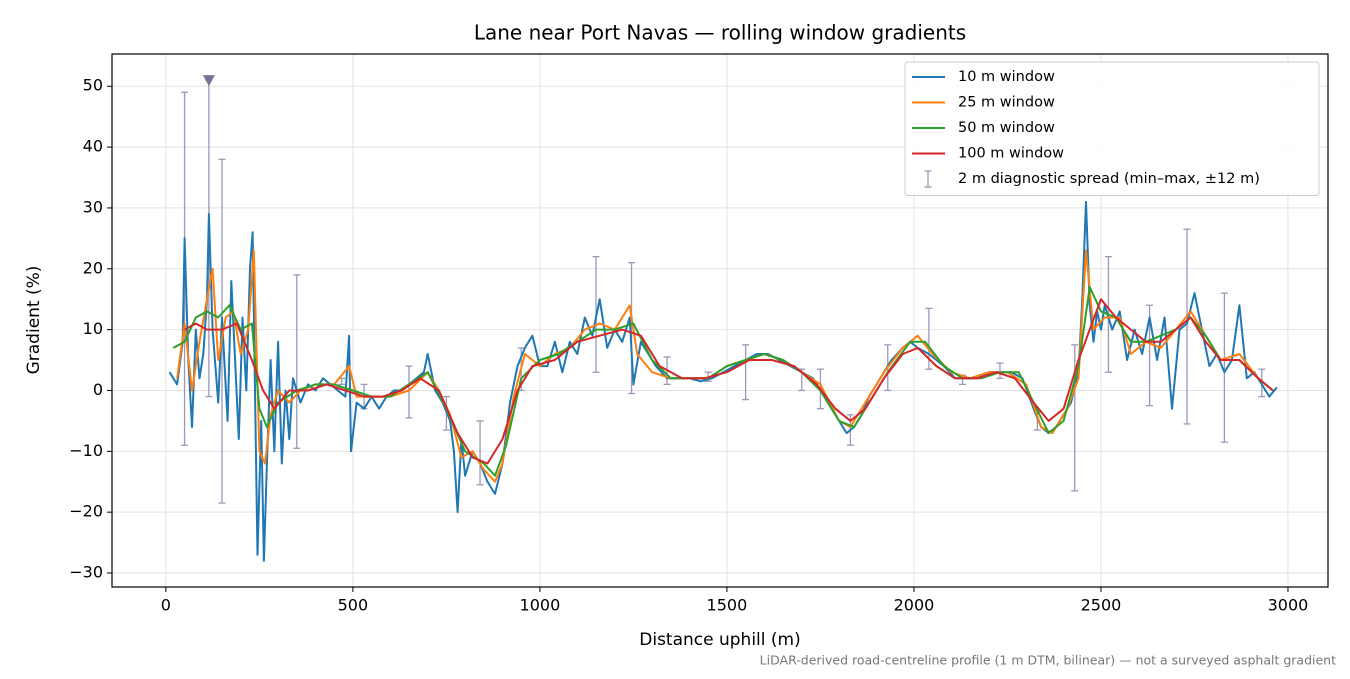  What do you see at coordinates (1006, 128) in the screenshot?
I see `legend-label: 50 m window` at bounding box center [1006, 128].